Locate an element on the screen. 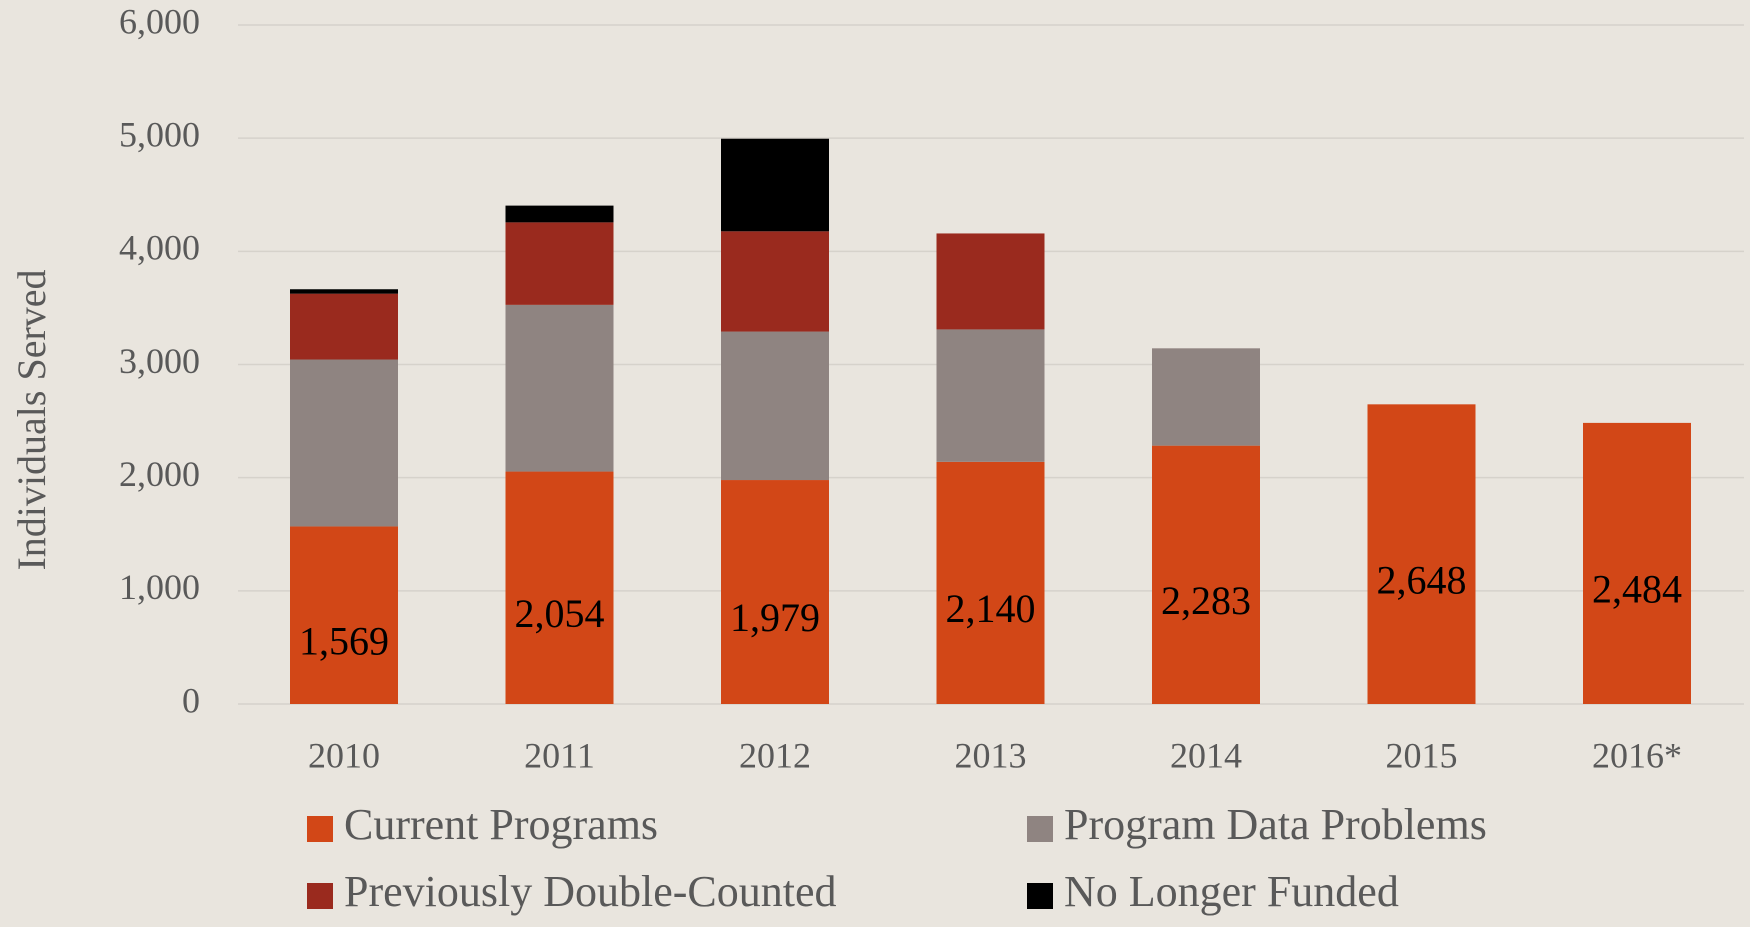 This screenshot has width=1750, height=927. data-label: 2,648 is located at coordinates (1422, 579).